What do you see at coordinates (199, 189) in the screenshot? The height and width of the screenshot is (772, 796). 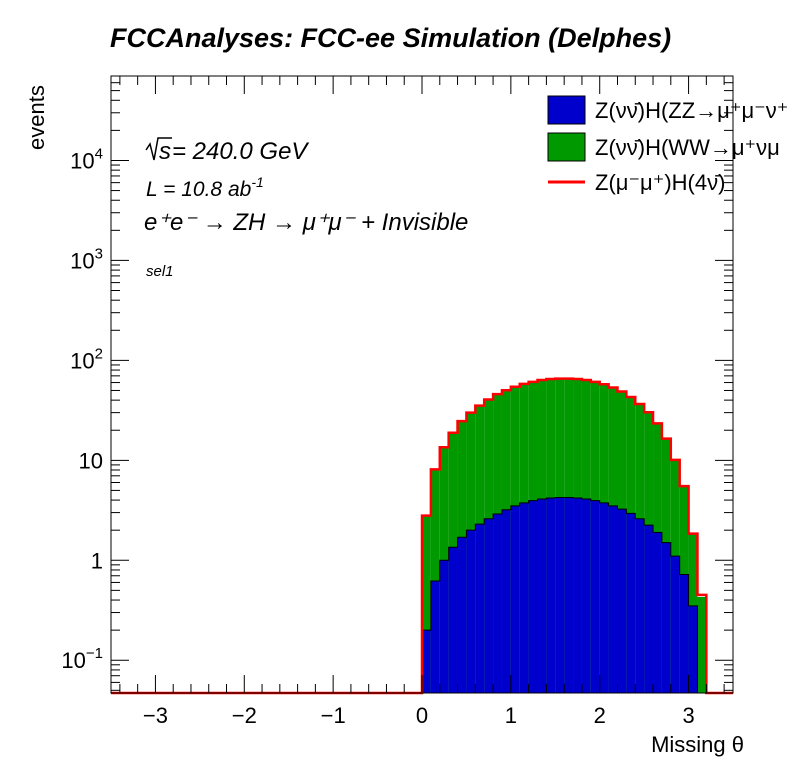 I see `luminosity-main: L = 10.8 ab` at bounding box center [199, 189].